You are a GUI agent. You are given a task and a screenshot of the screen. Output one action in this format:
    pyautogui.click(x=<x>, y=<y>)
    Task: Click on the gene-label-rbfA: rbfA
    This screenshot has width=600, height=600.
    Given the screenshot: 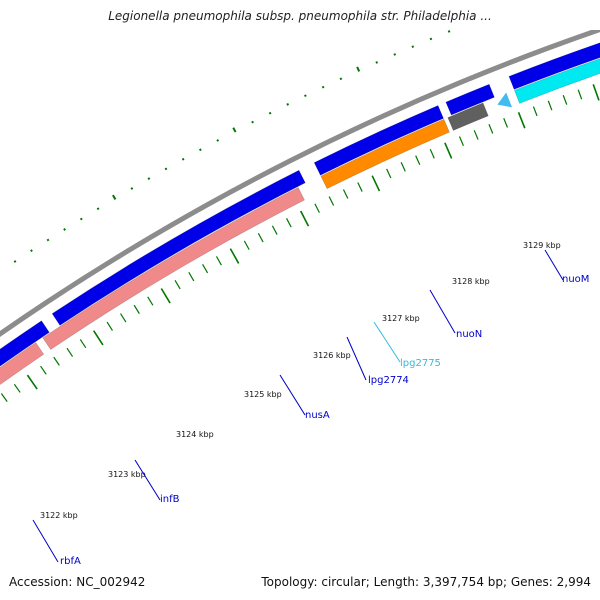 What is the action you would take?
    pyautogui.click(x=70, y=561)
    